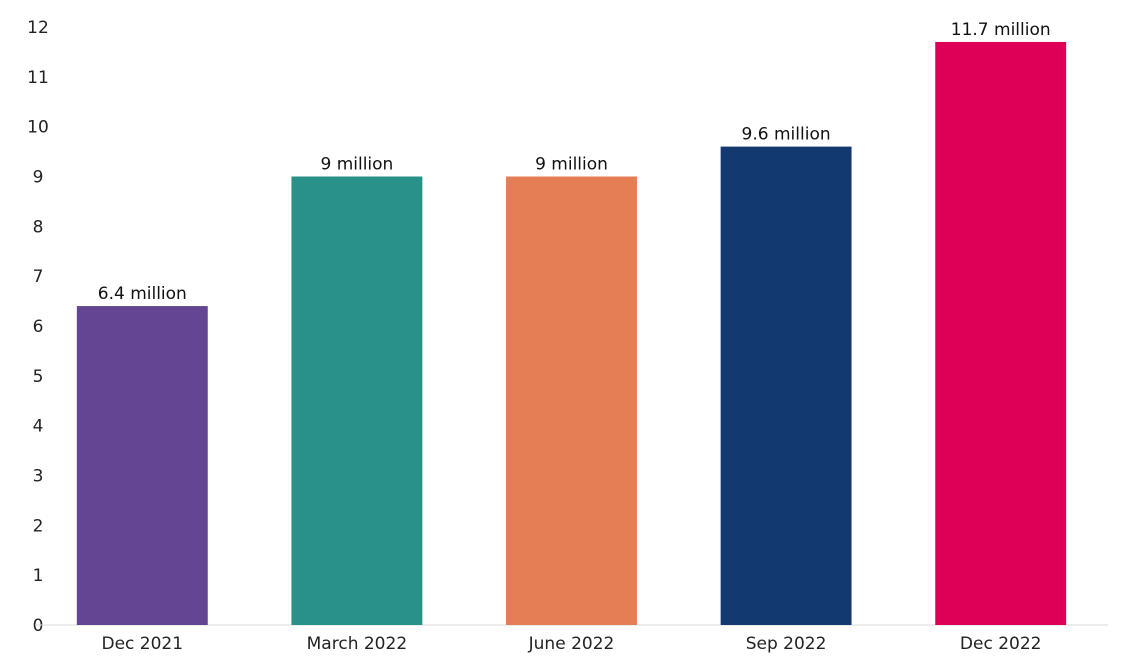  Describe the element at coordinates (38, 526) in the screenshot. I see `y-tick-label: 2` at that location.